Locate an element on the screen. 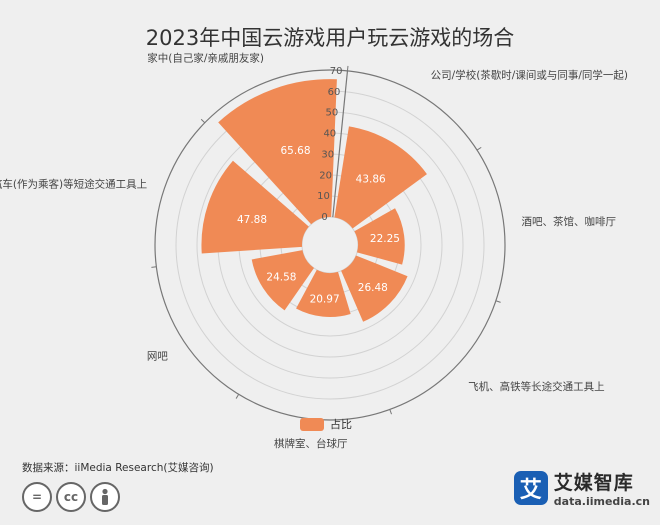 The width and height of the screenshot is (660, 525). category-label: 棋牌室、台球厅 is located at coordinates (311, 443).